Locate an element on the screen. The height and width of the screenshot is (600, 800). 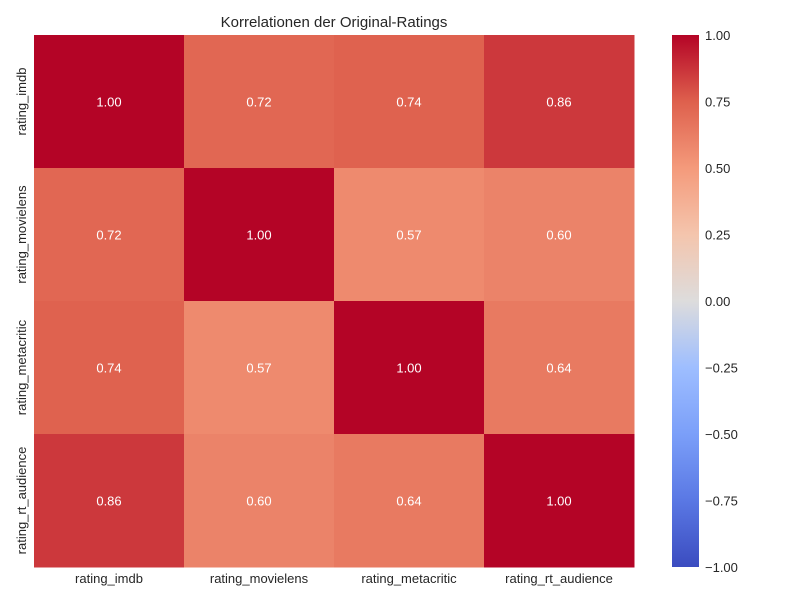
colorbar-tick-label: 0.75 is located at coordinates (717, 102).